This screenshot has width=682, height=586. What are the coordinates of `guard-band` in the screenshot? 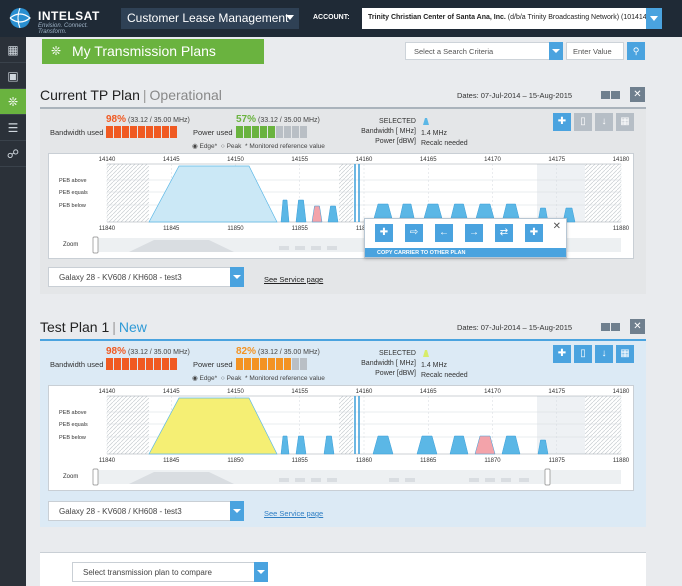 It's located at (346, 425).